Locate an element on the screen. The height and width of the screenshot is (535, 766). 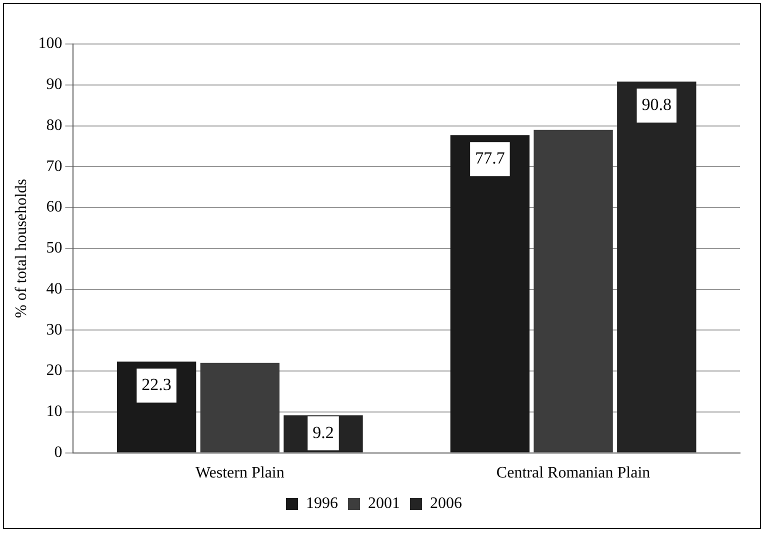
legend-label: 1996 is located at coordinates (322, 503).